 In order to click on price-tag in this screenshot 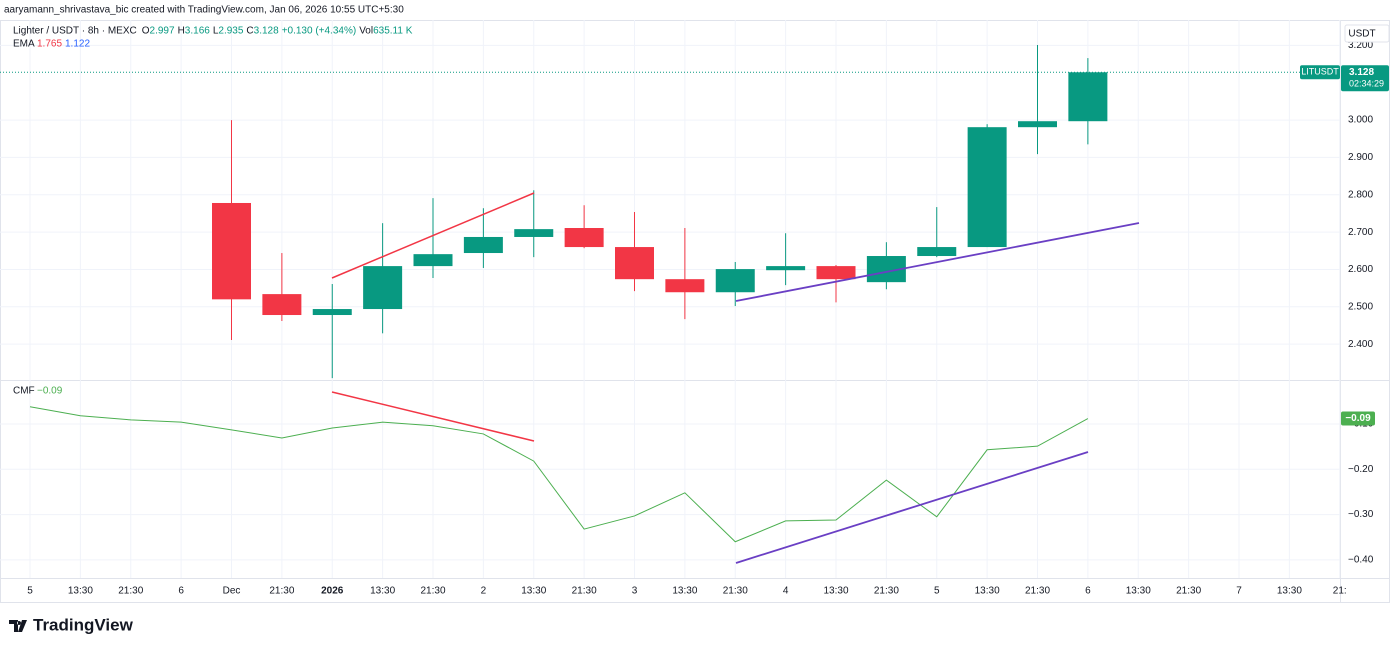, I will do `click(1365, 78)`.